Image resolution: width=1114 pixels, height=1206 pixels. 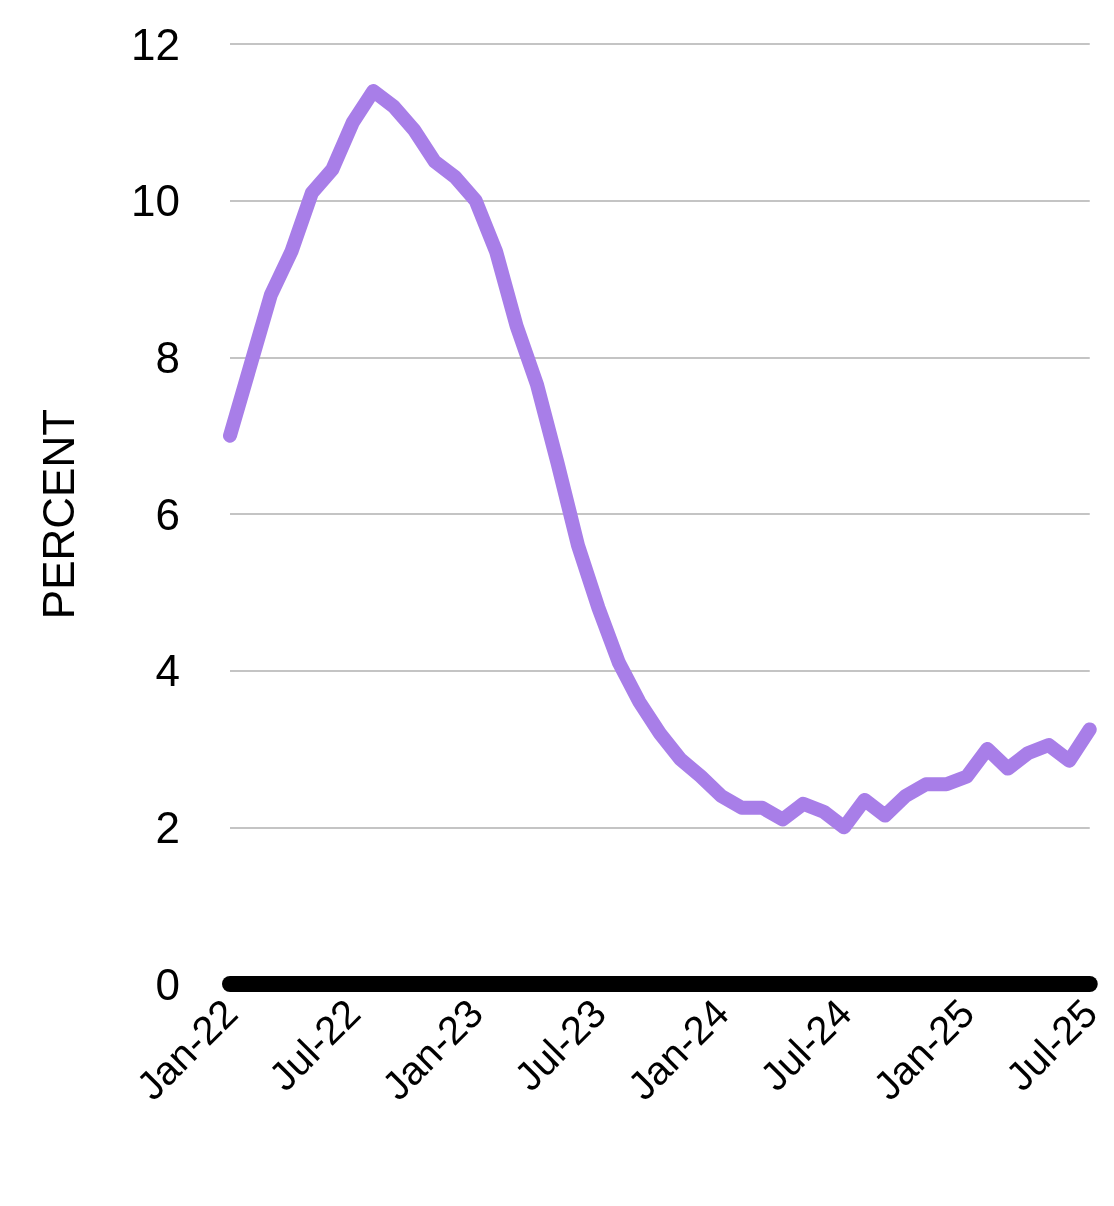 I want to click on y-tick-label: 10, so click(x=155, y=201).